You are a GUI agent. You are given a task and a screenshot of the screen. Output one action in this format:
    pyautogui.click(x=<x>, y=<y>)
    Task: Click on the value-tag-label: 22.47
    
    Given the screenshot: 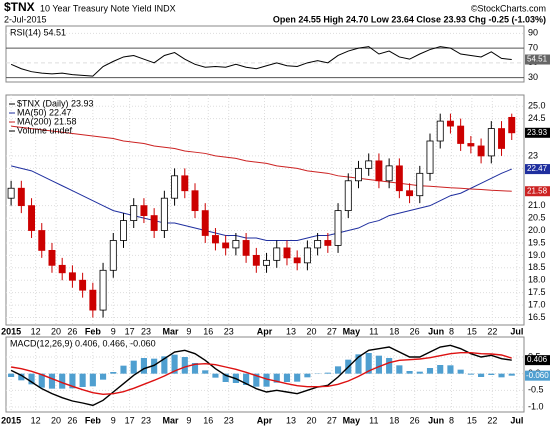 What is the action you would take?
    pyautogui.click(x=537, y=168)
    